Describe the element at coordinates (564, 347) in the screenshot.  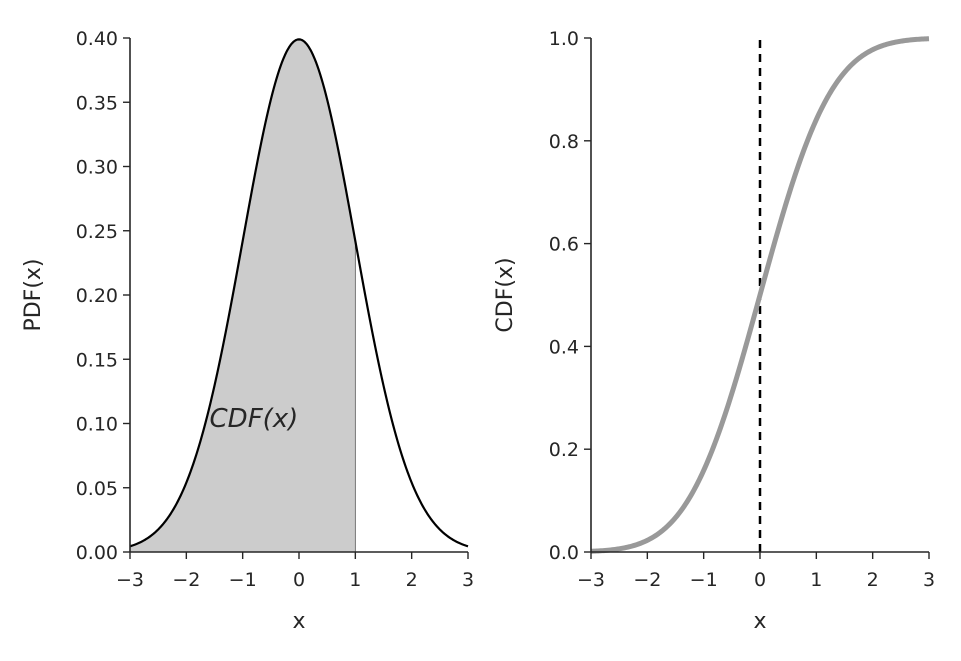
I see `y-tick-label: 0.4` at that location.